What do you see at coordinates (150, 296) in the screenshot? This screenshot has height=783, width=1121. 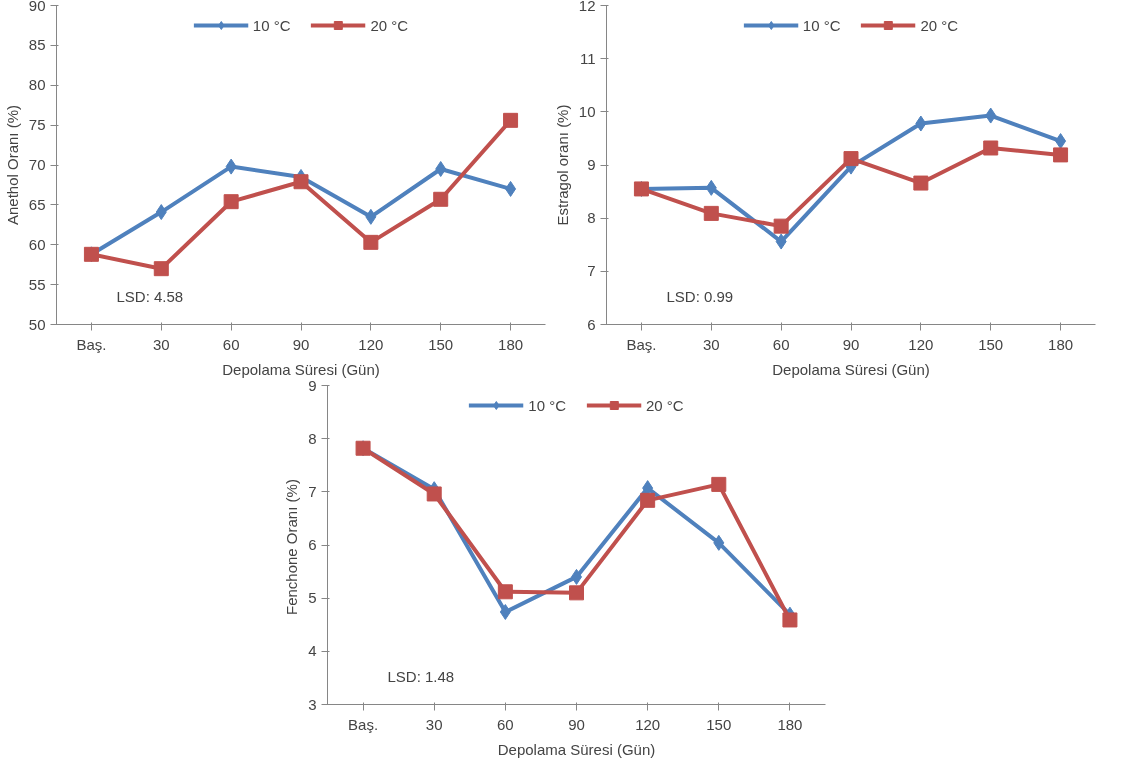 I see `annotation: LSD: 4.58` at bounding box center [150, 296].